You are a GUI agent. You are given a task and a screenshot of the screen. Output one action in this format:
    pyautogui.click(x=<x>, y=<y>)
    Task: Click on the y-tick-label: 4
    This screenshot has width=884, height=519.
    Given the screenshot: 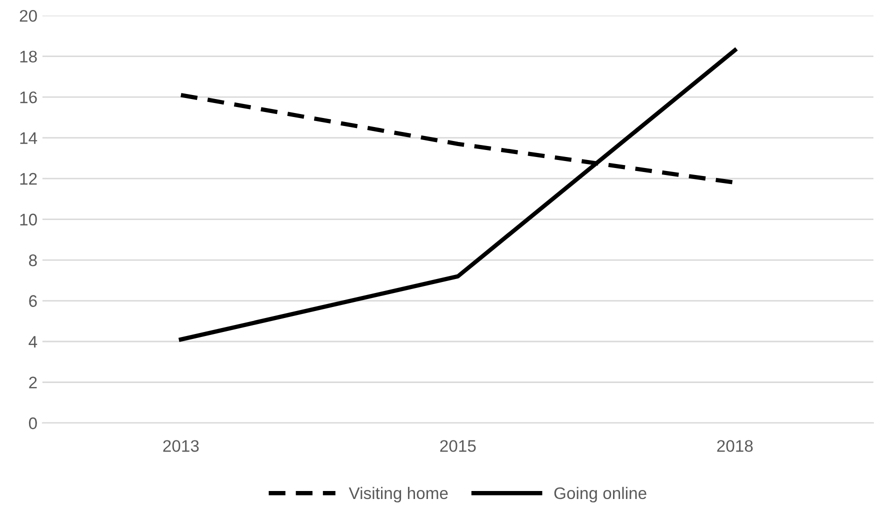 What is the action you would take?
    pyautogui.click(x=33, y=342)
    